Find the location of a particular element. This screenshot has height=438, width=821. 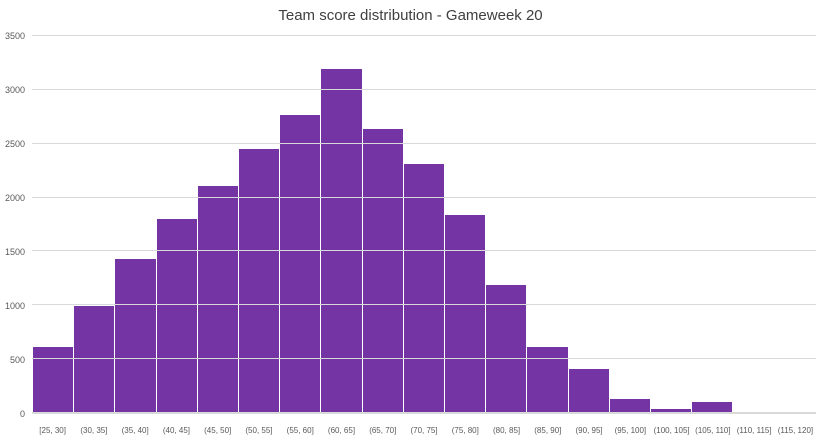

x-axis-tick-label: (65, 70] is located at coordinates (383, 430).